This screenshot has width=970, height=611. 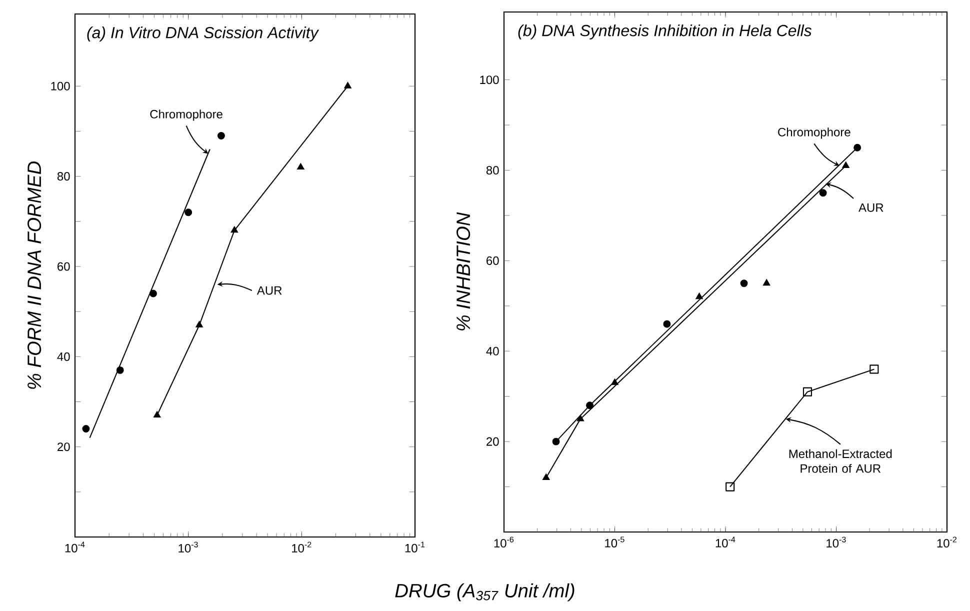 I want to click on annotation: Methanol-Extracted Protein of AUR, so click(x=840, y=461).